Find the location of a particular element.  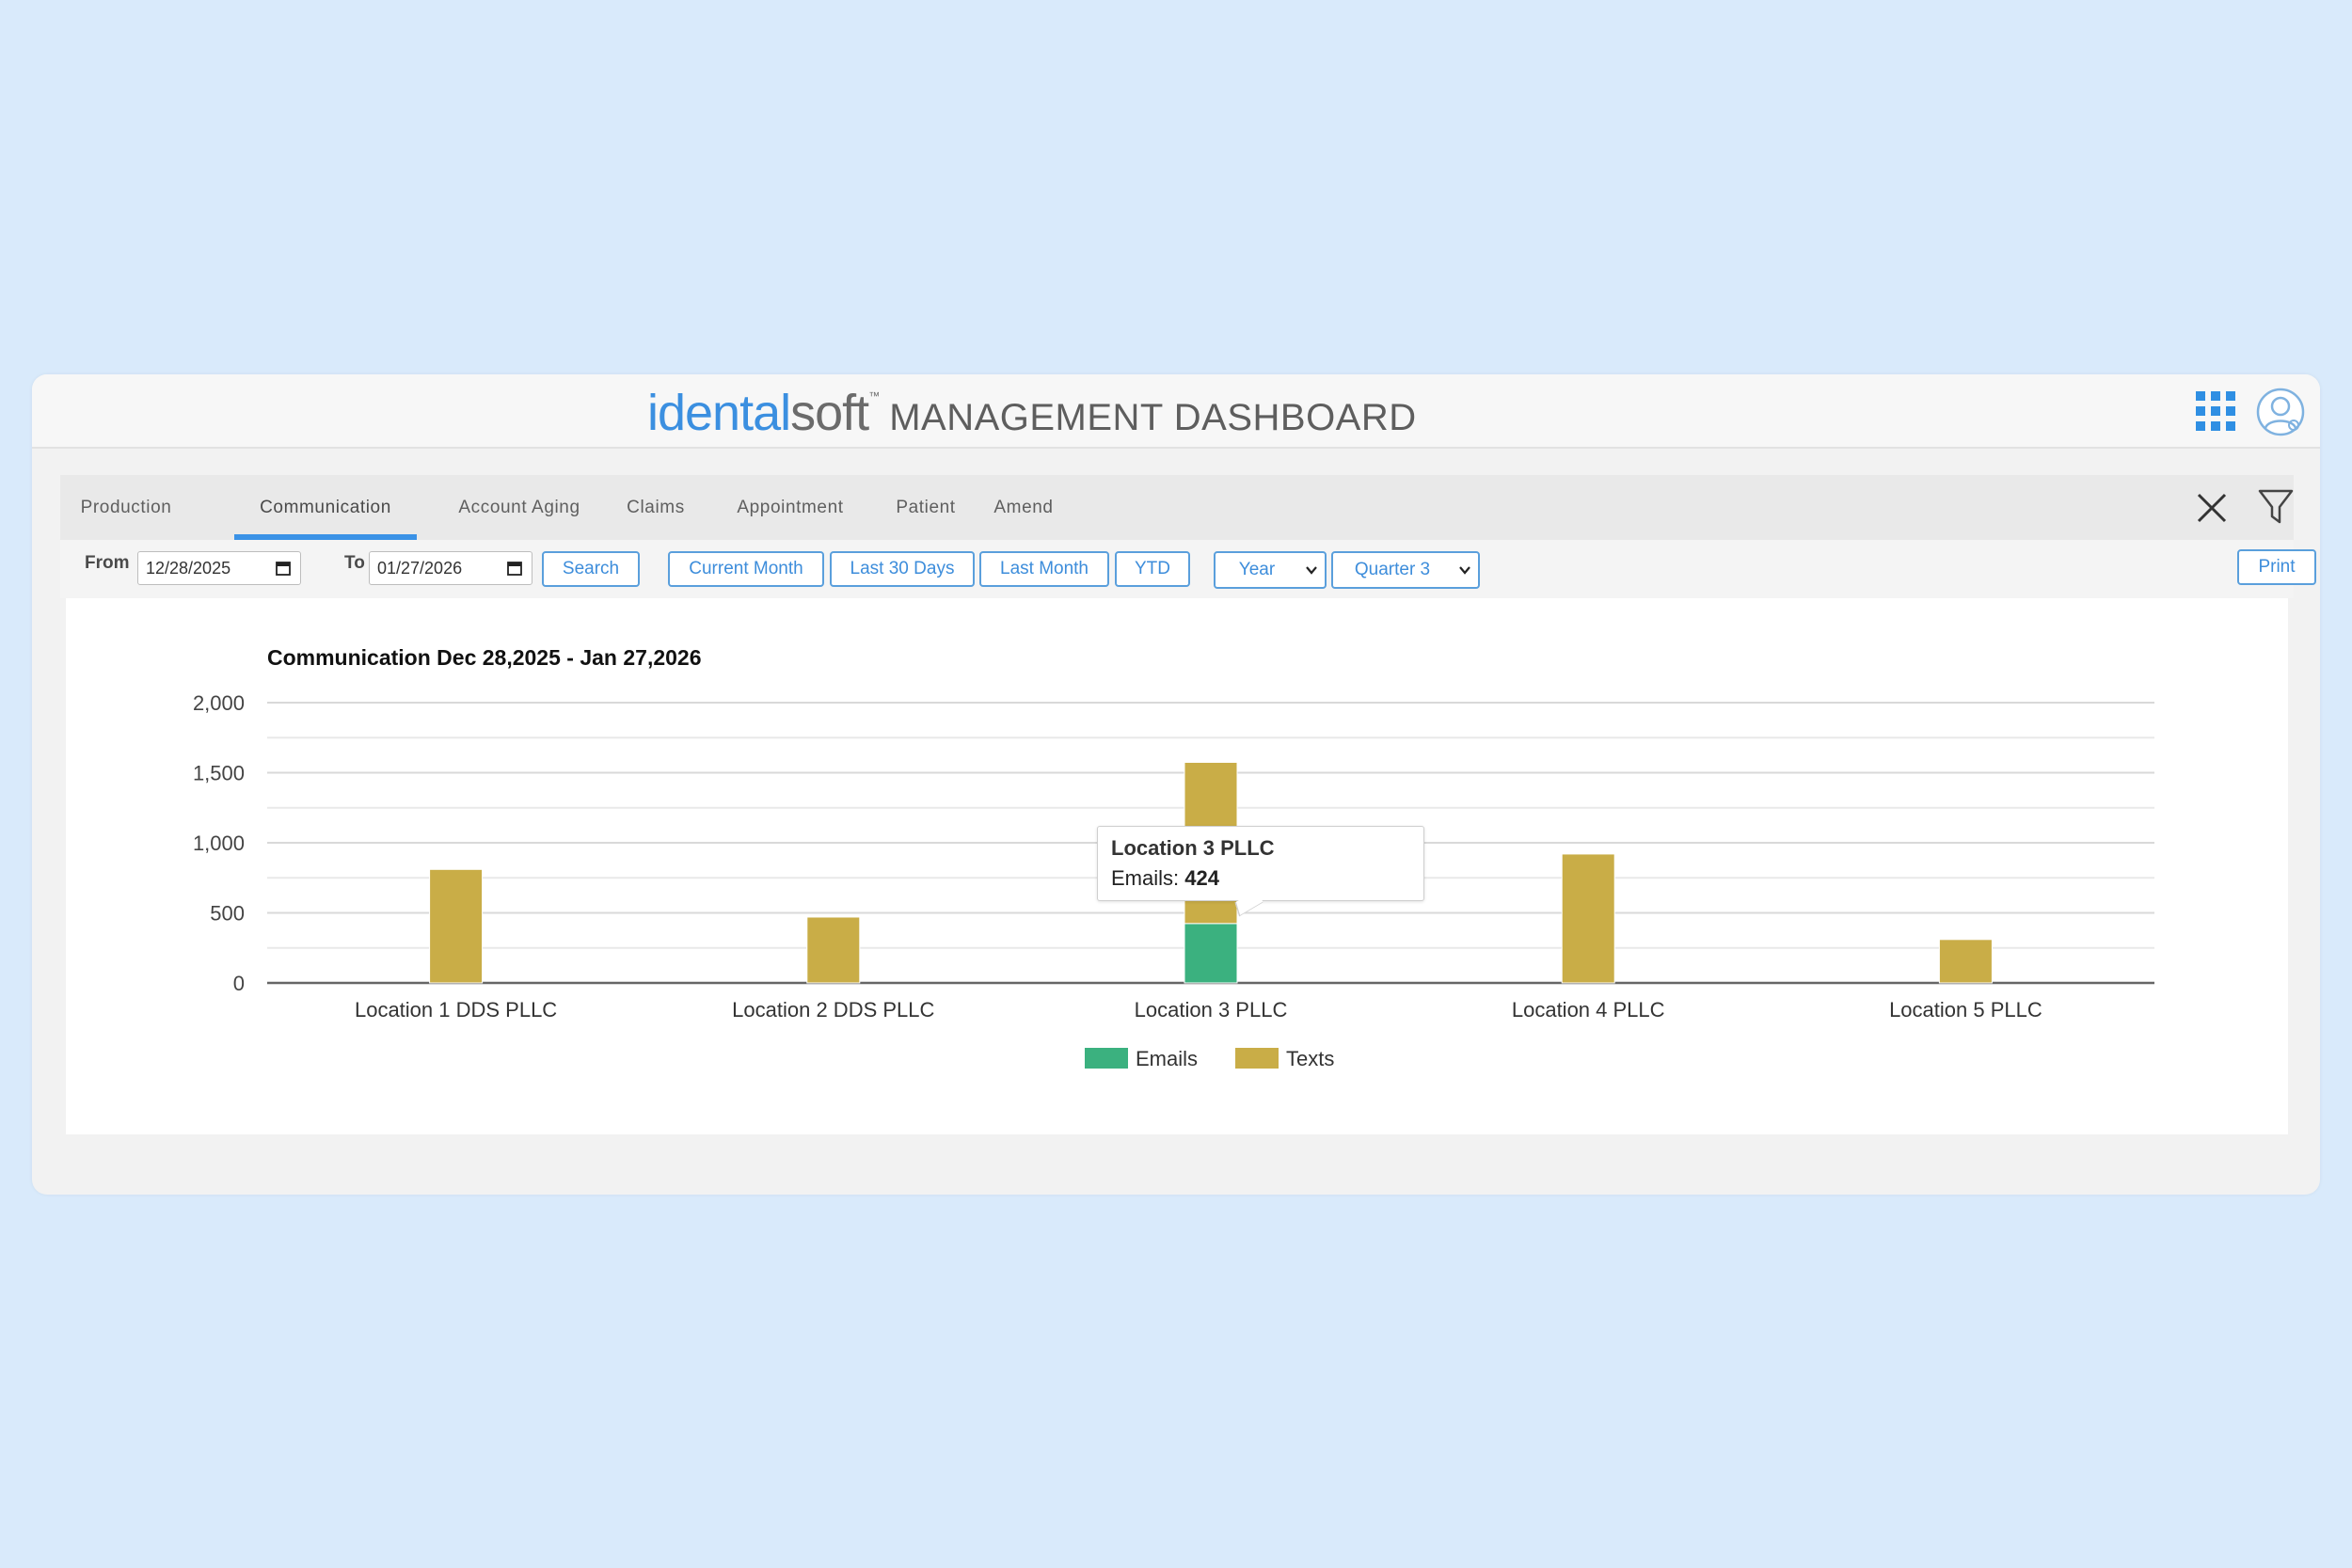

filter-icon is located at coordinates (2276, 507).